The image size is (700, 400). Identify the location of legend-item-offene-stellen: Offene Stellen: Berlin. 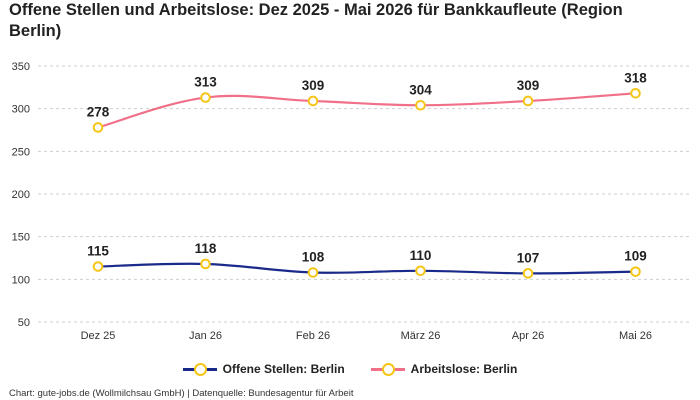
(263, 369).